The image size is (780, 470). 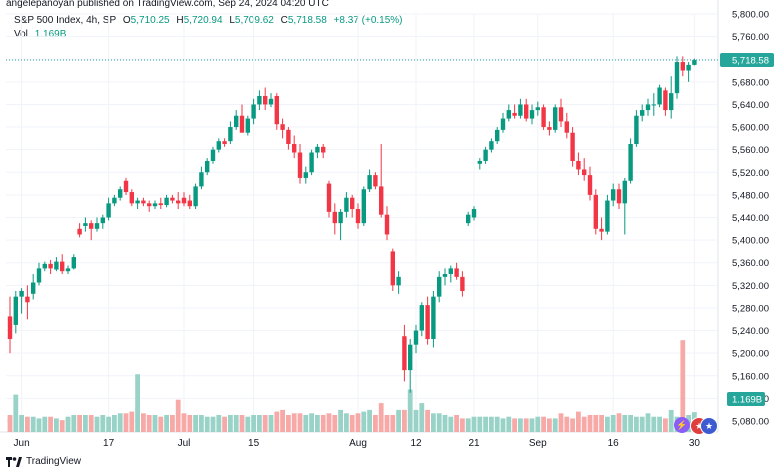 I want to click on us-flag-icon: ★, so click(x=709, y=426).